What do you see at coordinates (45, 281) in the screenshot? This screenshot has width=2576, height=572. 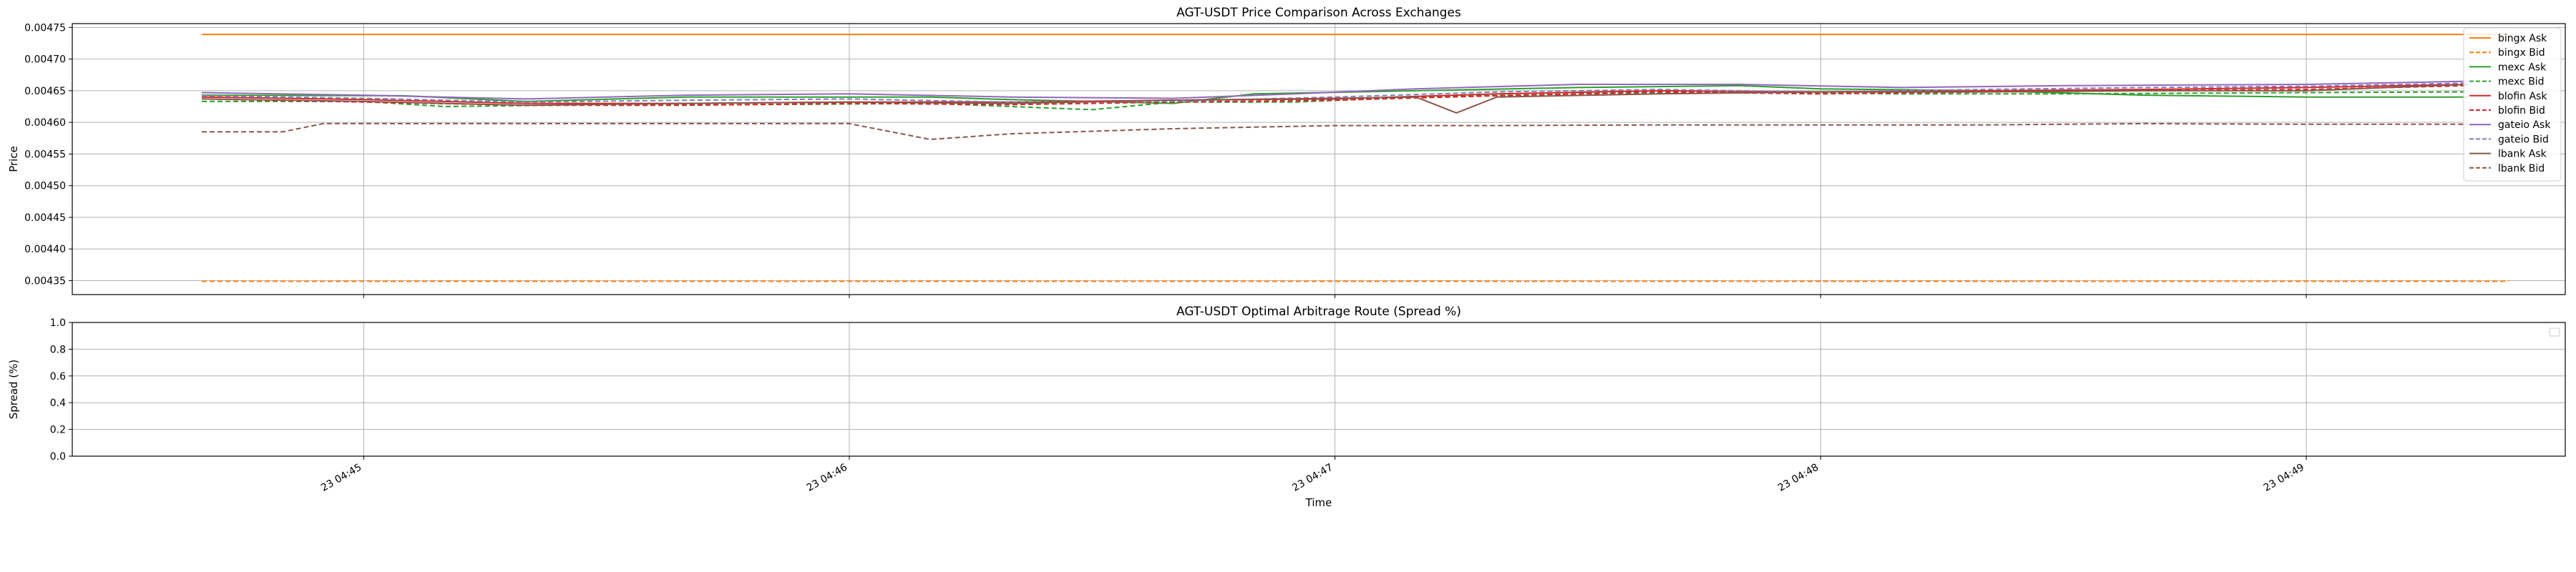 I see `price-ytick-label: 0.00435` at bounding box center [45, 281].